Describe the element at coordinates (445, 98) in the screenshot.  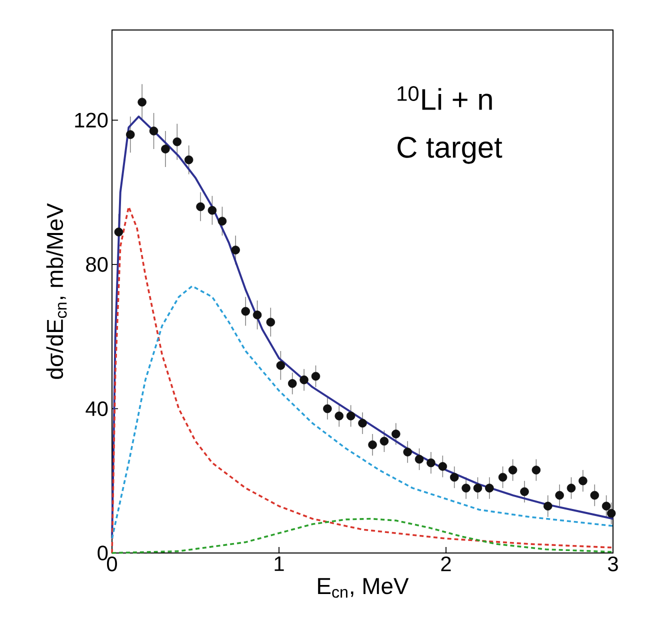
I see `annotation: $^{10}$Li + n` at that location.